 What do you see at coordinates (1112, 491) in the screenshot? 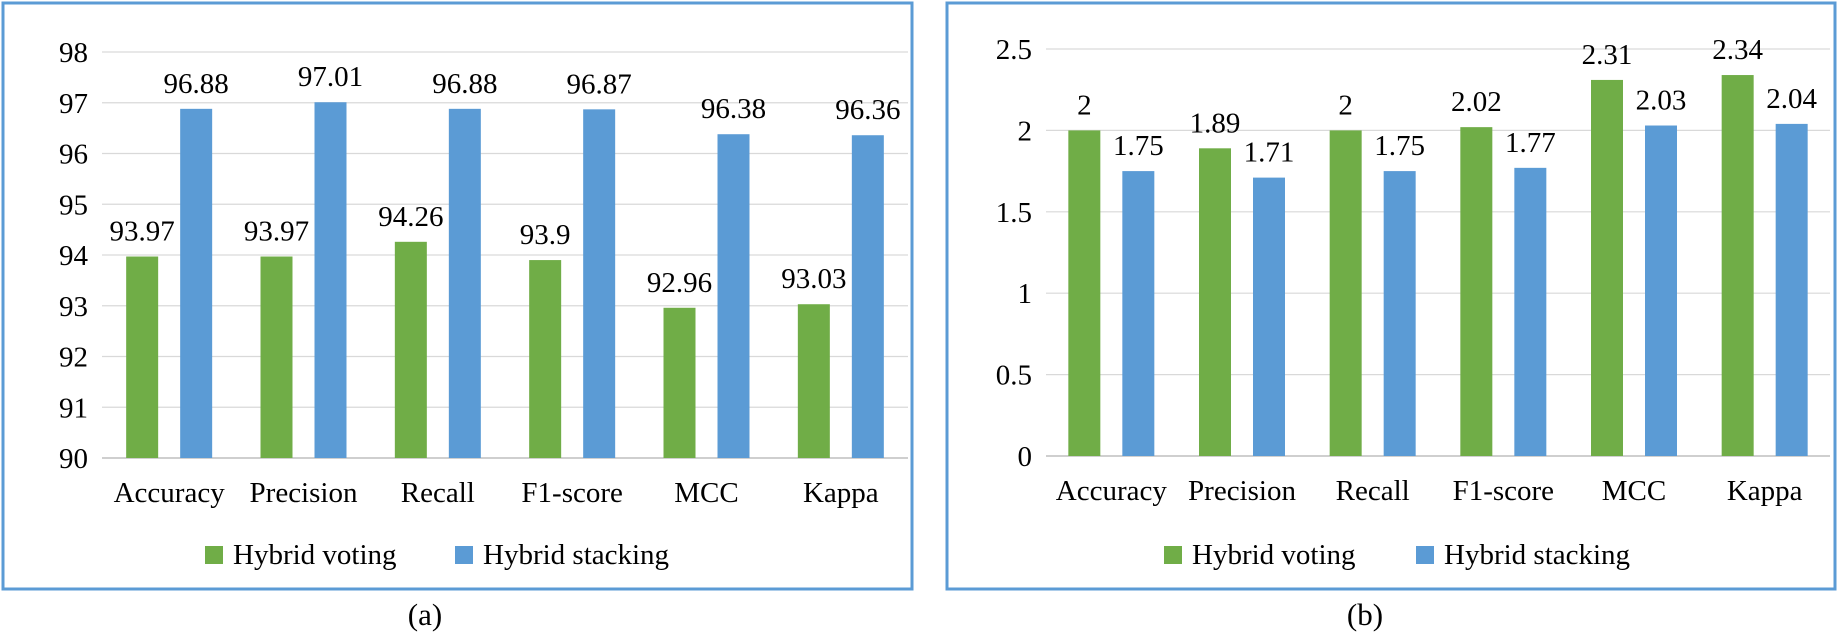
I see `category-label-1-0: Accuracy` at bounding box center [1112, 491].